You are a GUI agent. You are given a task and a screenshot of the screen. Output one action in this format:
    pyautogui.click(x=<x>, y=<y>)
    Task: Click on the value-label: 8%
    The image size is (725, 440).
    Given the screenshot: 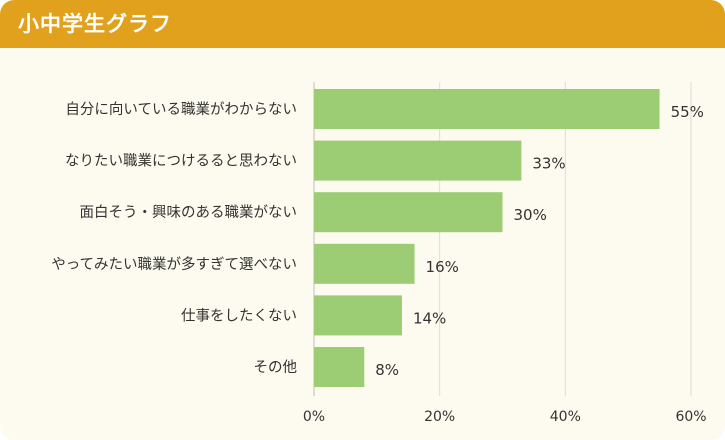 What is the action you would take?
    pyautogui.click(x=387, y=370)
    